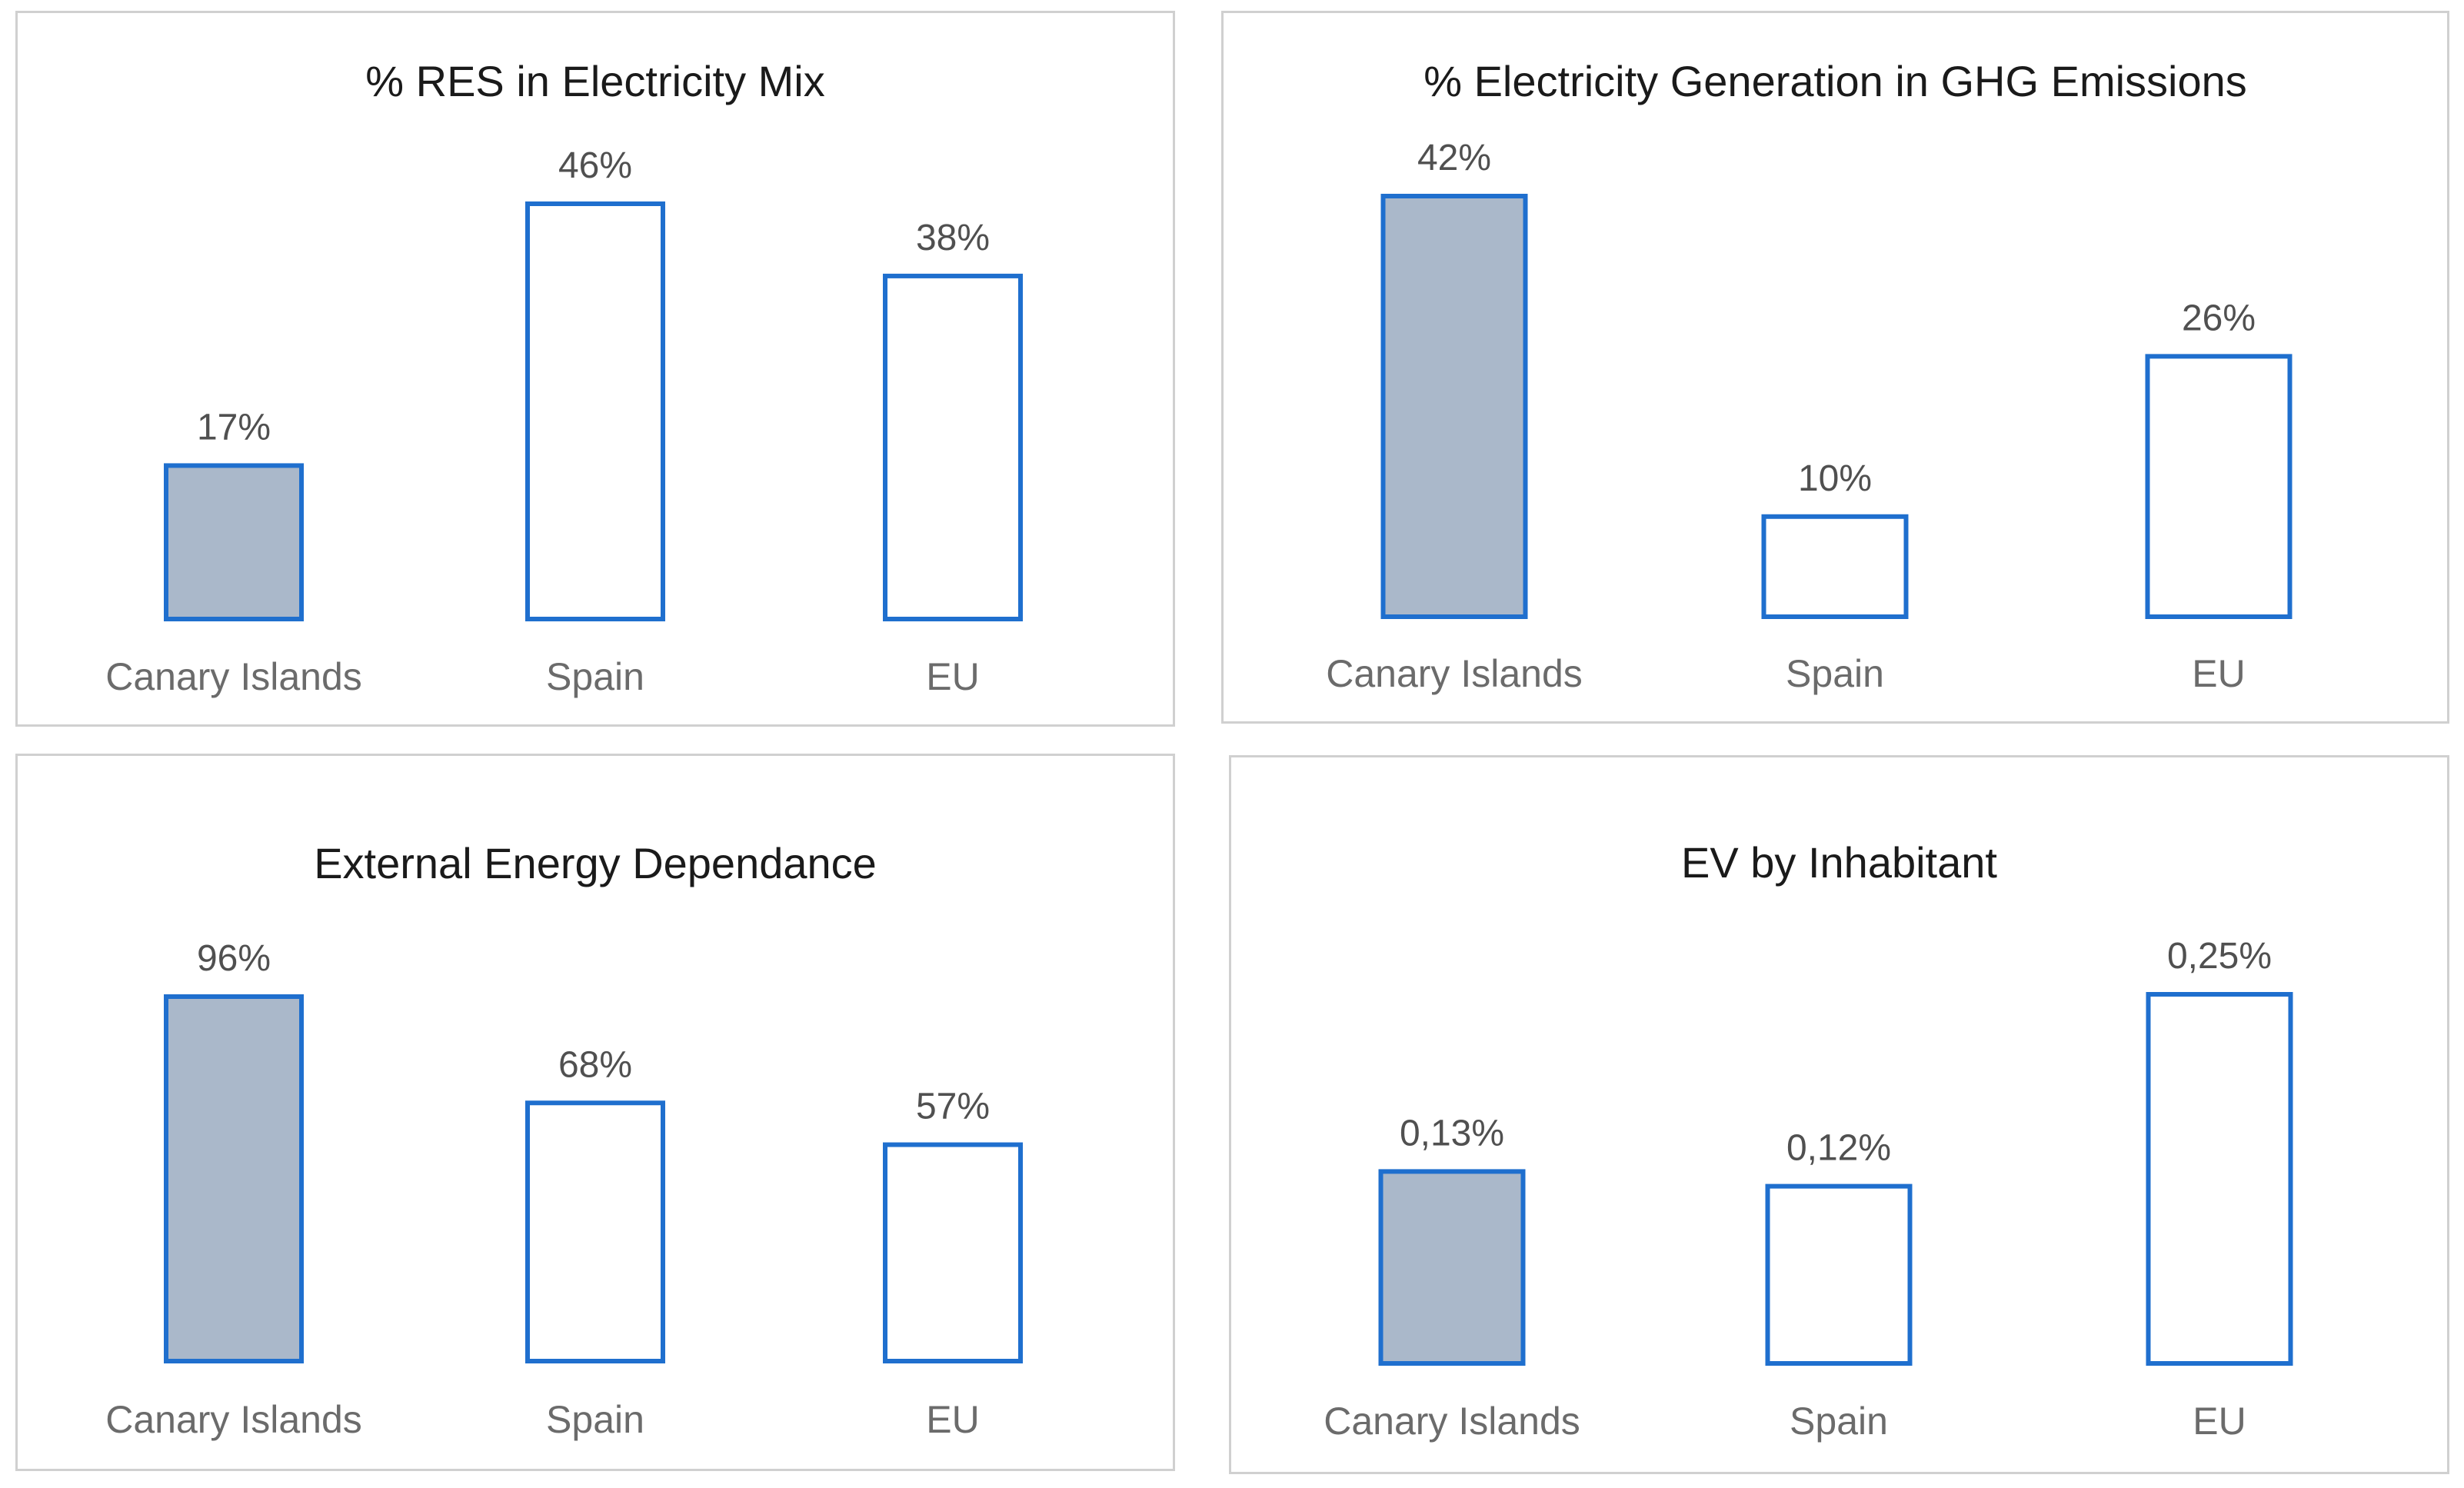 This screenshot has width=2464, height=1488. What do you see at coordinates (595, 1064) in the screenshot?
I see `data-label: 68%` at bounding box center [595, 1064].